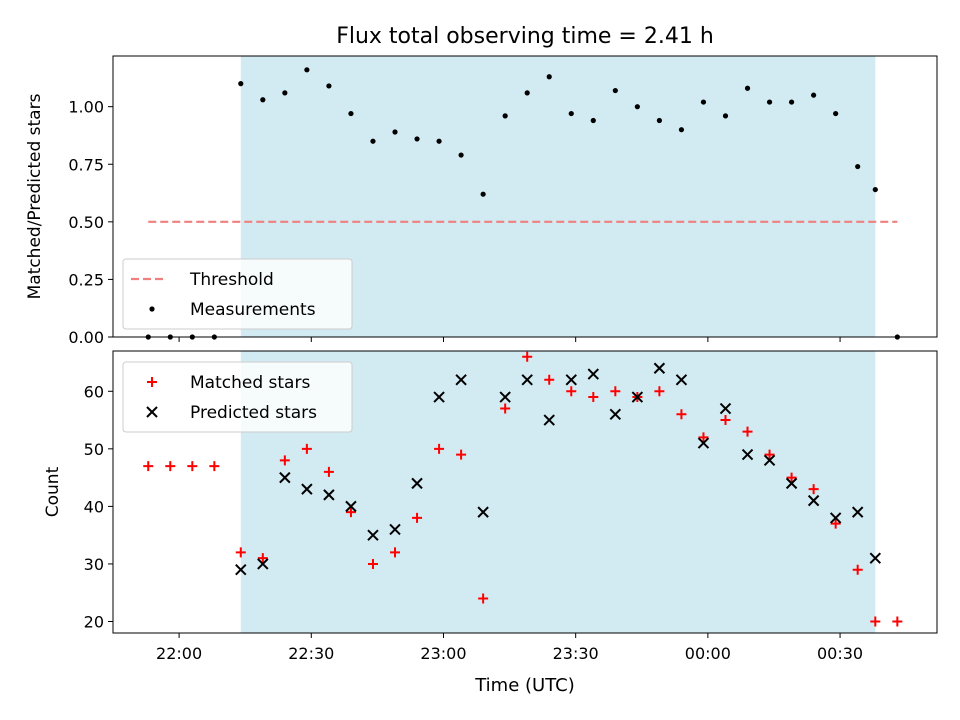 Image resolution: width=960 pixels, height=720 pixels. Describe the element at coordinates (250, 383) in the screenshot. I see `legend-label: Matched stars` at that location.